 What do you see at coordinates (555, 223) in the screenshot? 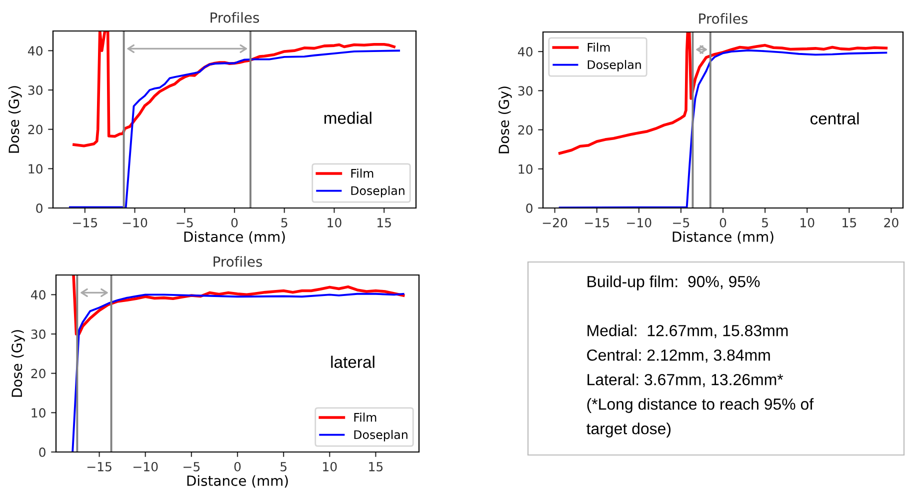
I see `x-tick-label: −20` at bounding box center [555, 223].